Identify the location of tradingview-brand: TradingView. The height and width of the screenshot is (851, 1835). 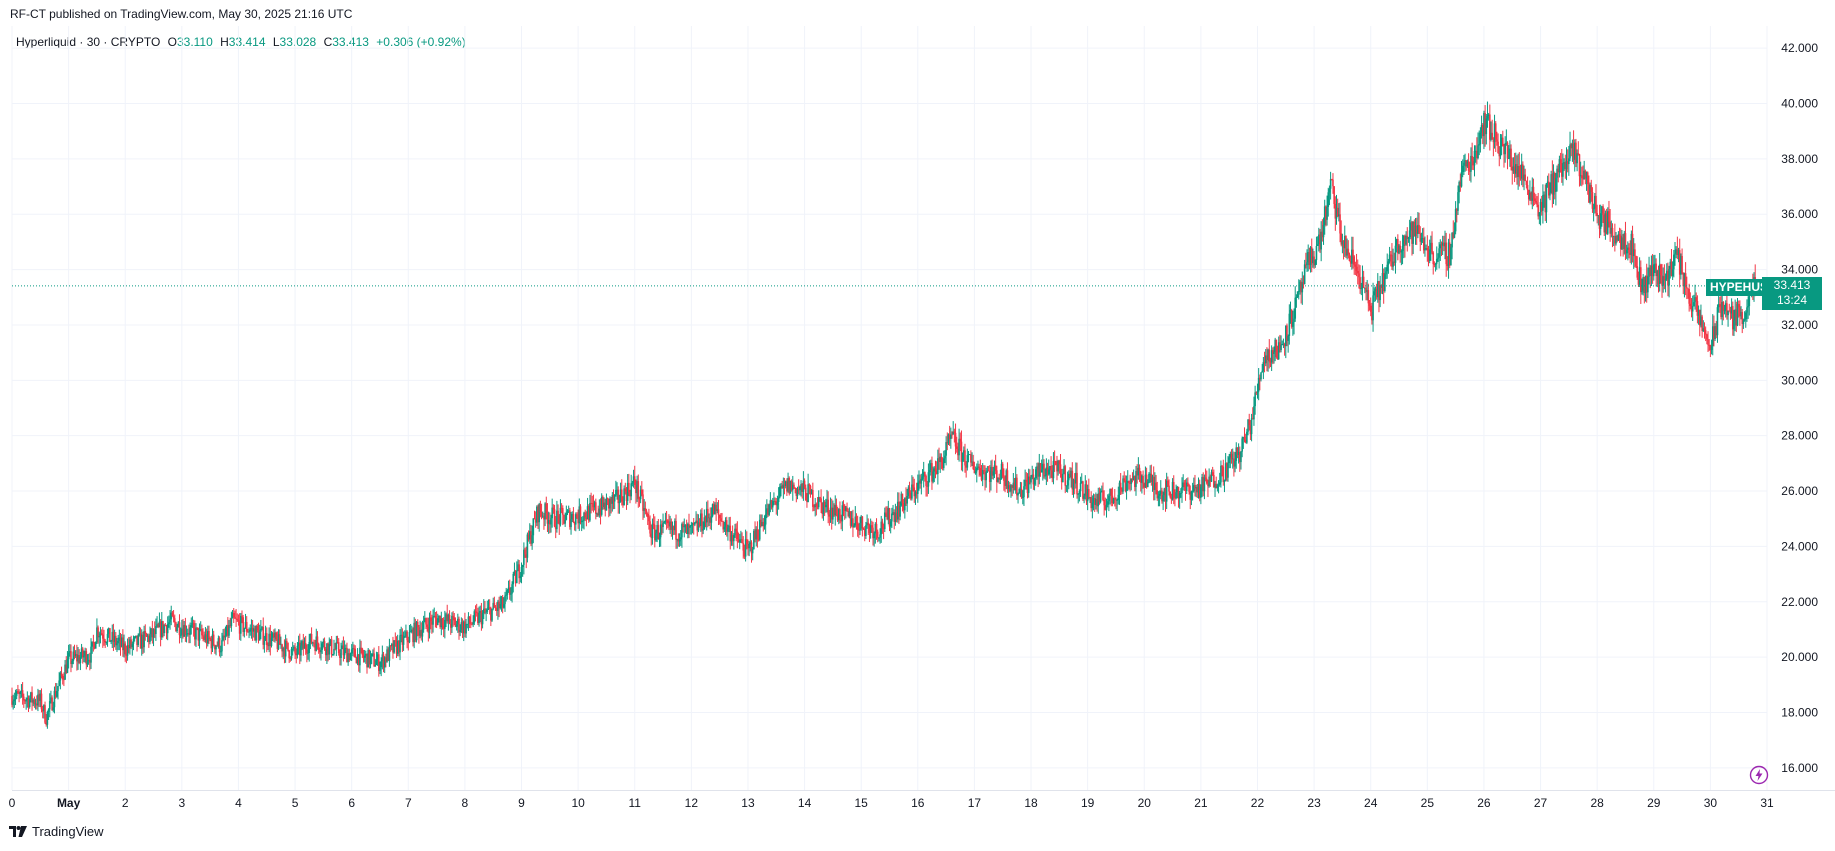
(56, 831).